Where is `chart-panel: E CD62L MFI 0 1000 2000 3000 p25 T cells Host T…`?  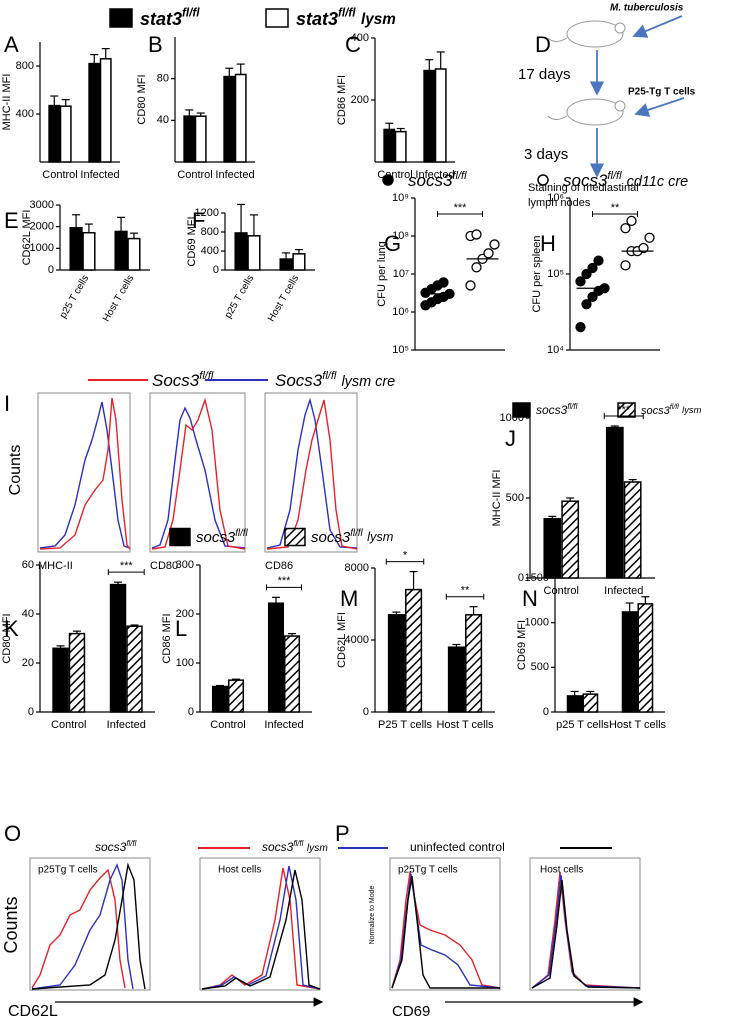 chart-panel: E CD62L MFI 0 1000 2000 3000 p25 T cells Host T… is located at coordinates (77, 261).